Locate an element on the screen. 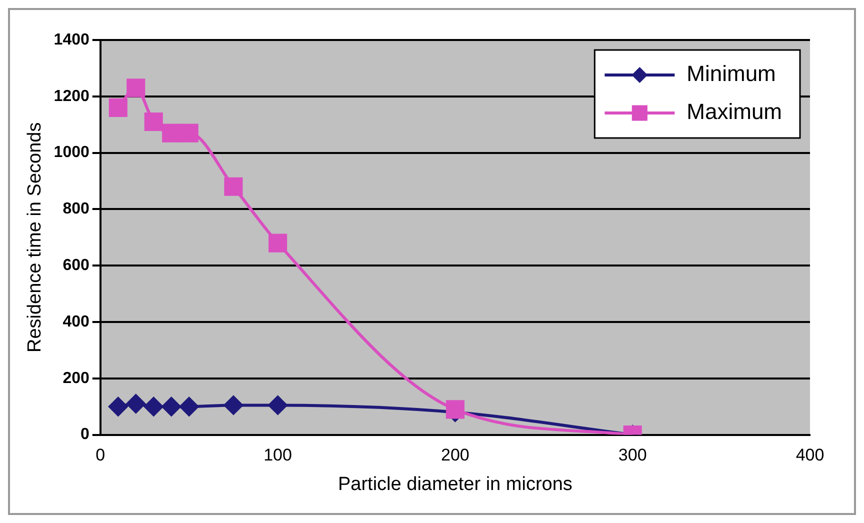  y-tick-label: 600 is located at coordinates (76, 265).